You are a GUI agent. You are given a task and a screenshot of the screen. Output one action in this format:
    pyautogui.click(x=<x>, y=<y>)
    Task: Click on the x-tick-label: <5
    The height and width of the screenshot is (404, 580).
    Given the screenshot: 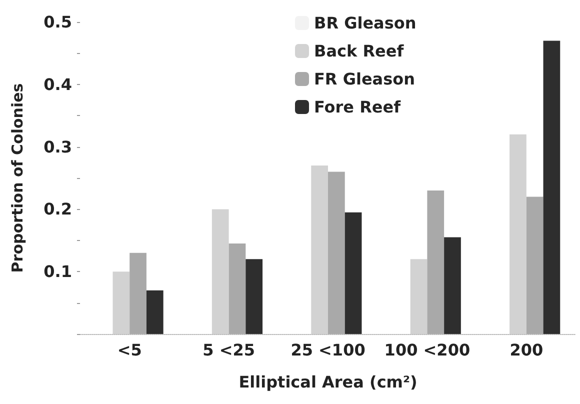 What is the action you would take?
    pyautogui.click(x=129, y=350)
    